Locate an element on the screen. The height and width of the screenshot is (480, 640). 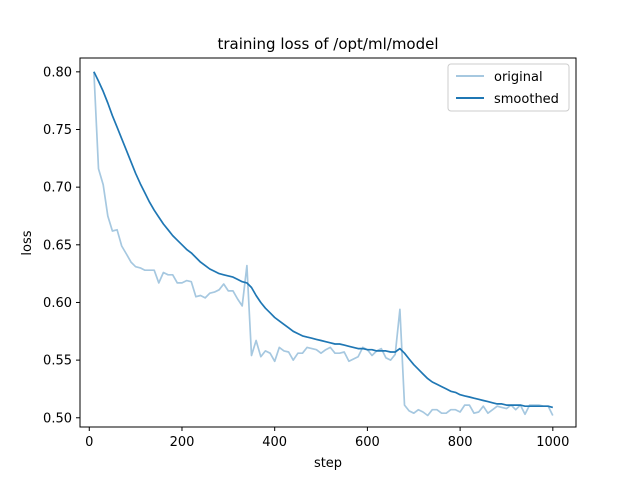
y-tick-label: 0.70 is located at coordinates (57, 188).